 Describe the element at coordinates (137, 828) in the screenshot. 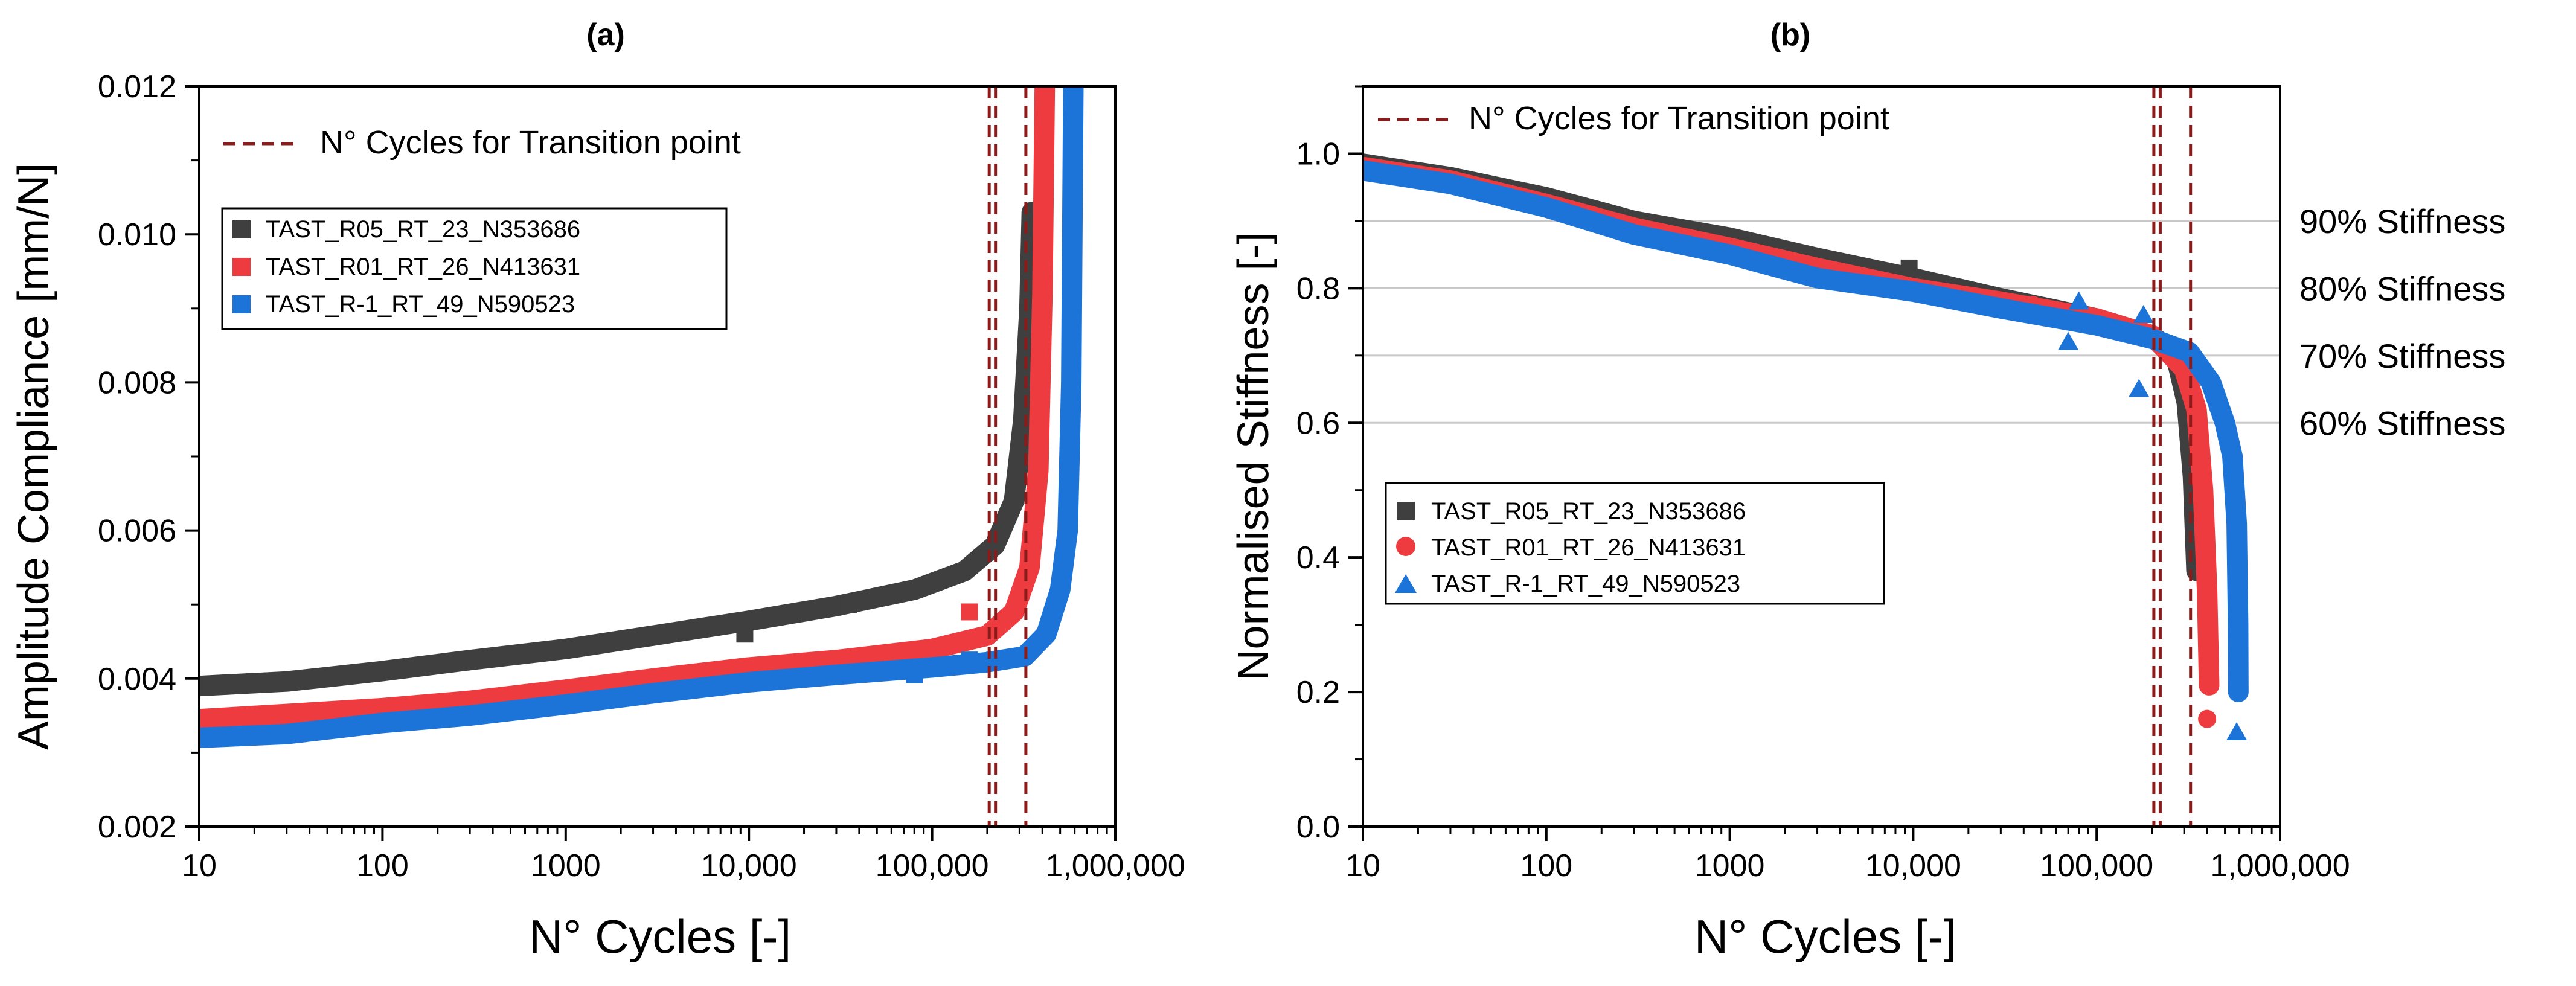

I see `y-tick-label: 0.002` at that location.